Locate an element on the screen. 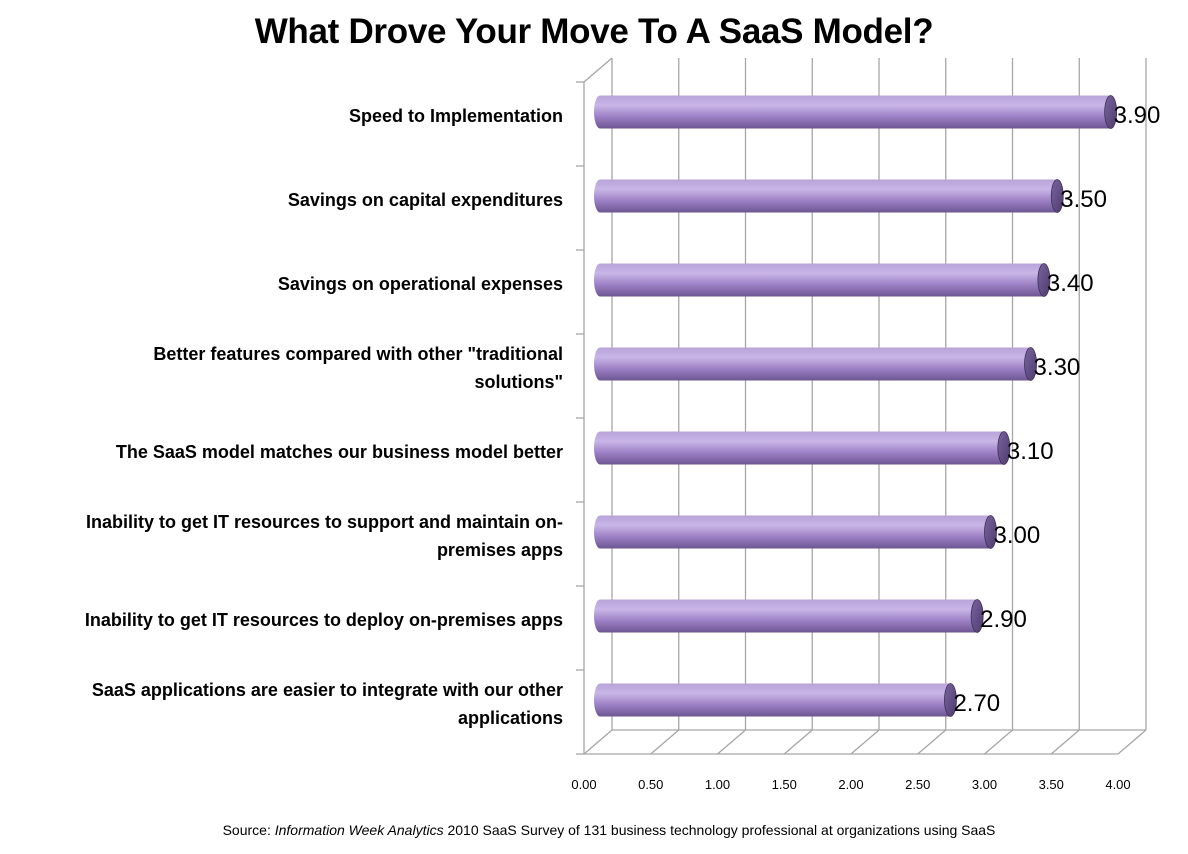 This screenshot has height=854, width=1188. data-label: 2.90 is located at coordinates (1003, 619).